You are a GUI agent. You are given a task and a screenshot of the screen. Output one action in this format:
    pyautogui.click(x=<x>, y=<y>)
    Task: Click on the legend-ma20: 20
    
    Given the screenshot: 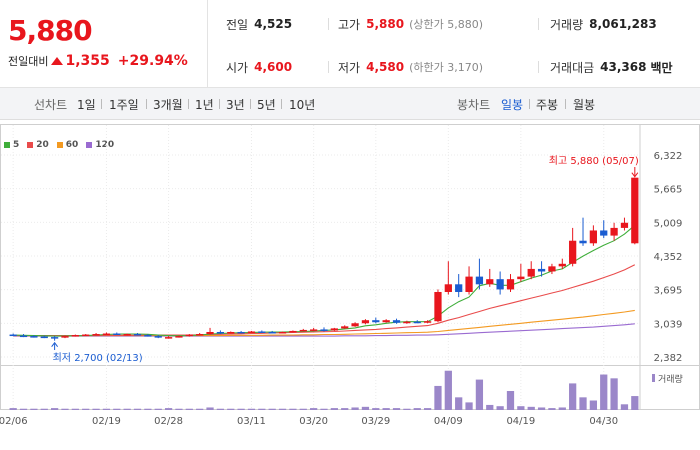 What is the action you would take?
    pyautogui.click(x=38, y=145)
    